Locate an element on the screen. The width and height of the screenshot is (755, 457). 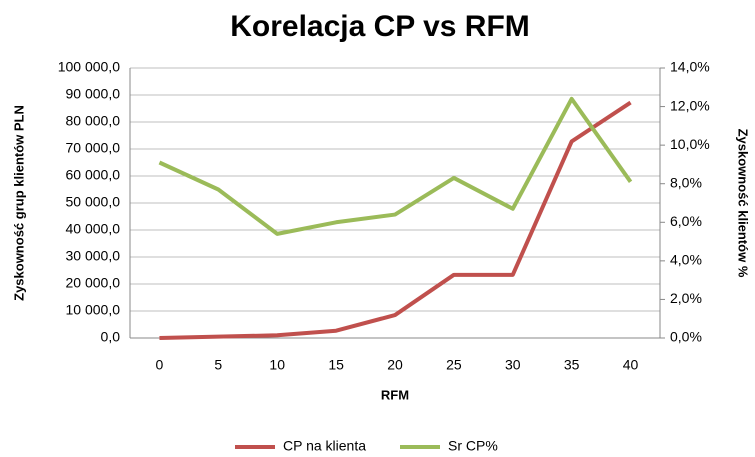
x-tick-label: 10 is located at coordinates (277, 365).